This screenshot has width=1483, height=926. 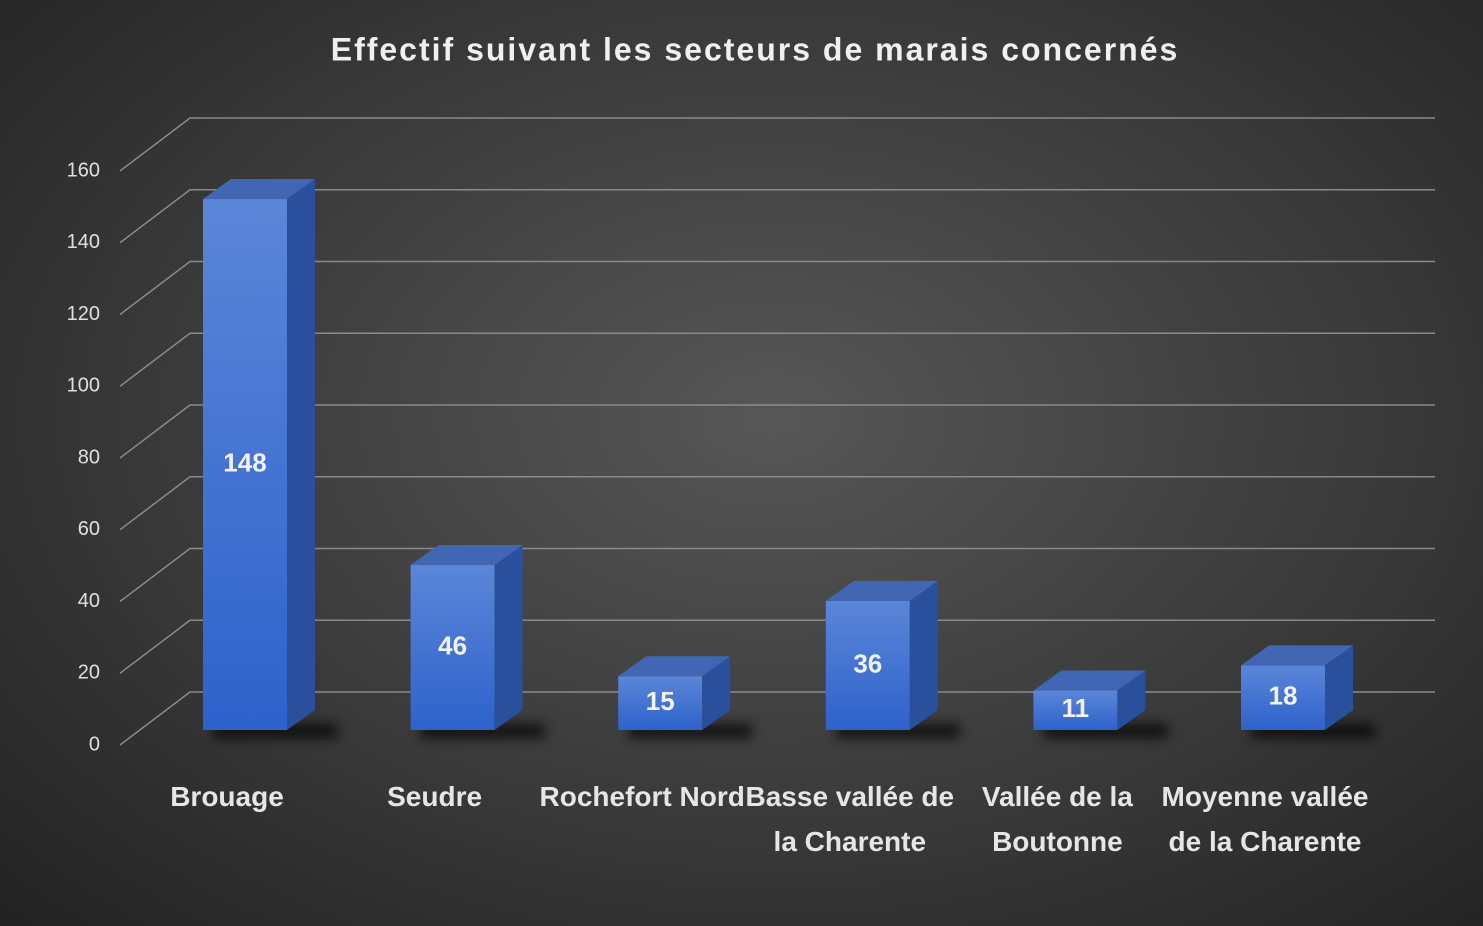 I want to click on value-label: 36, so click(x=867, y=663).